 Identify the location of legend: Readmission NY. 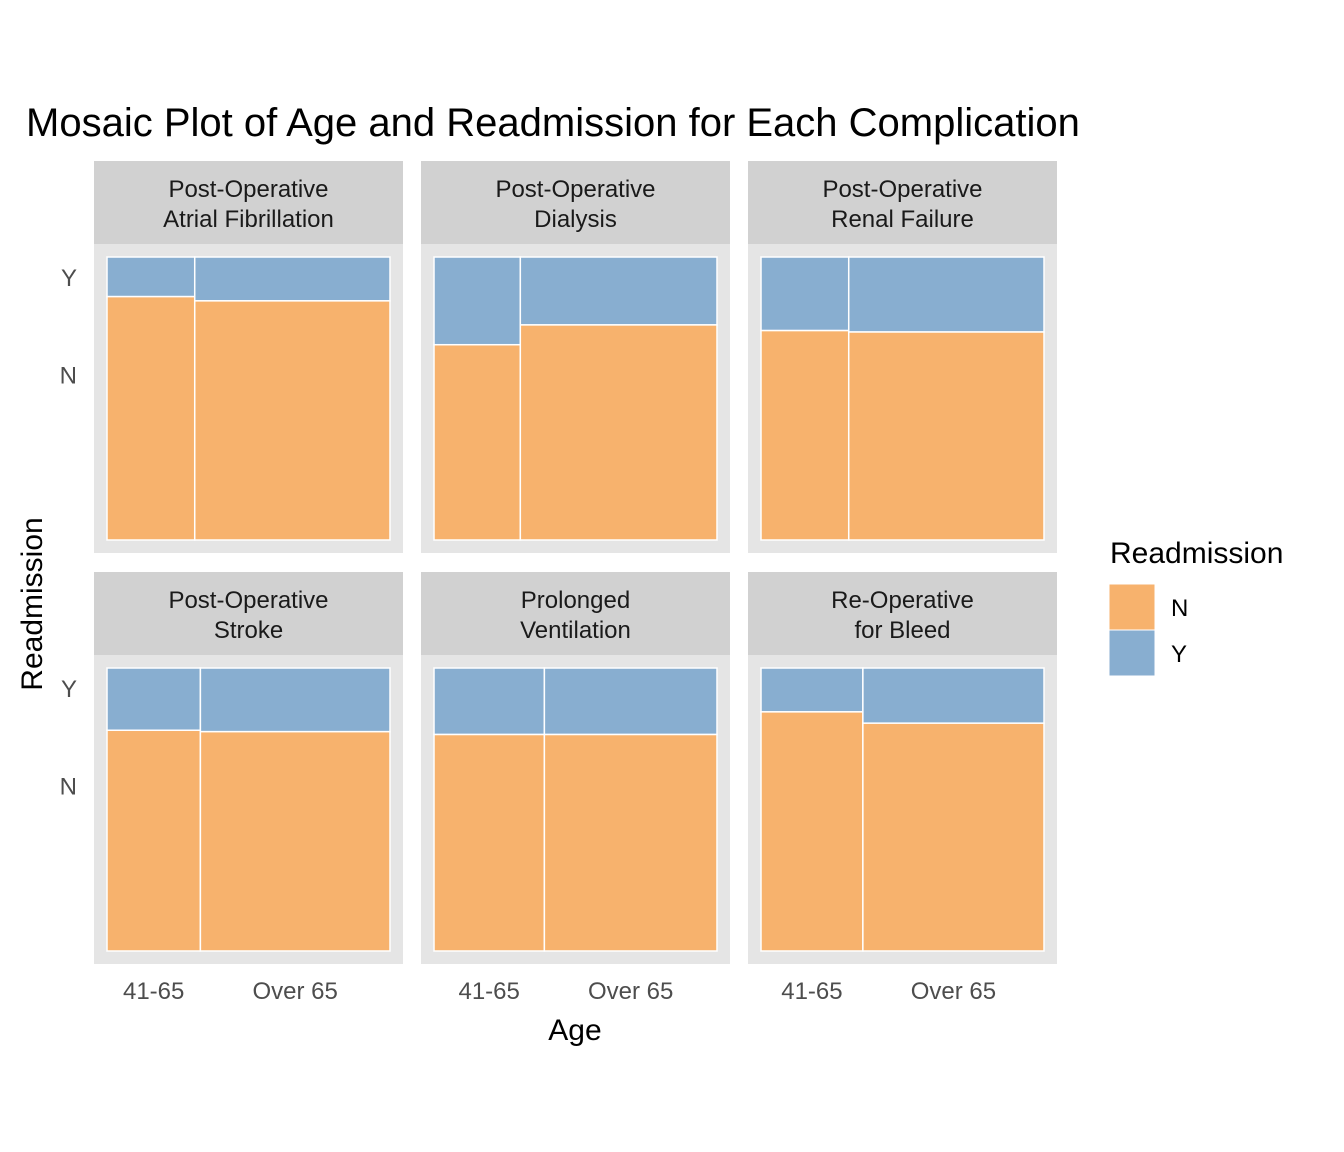
(1195, 607).